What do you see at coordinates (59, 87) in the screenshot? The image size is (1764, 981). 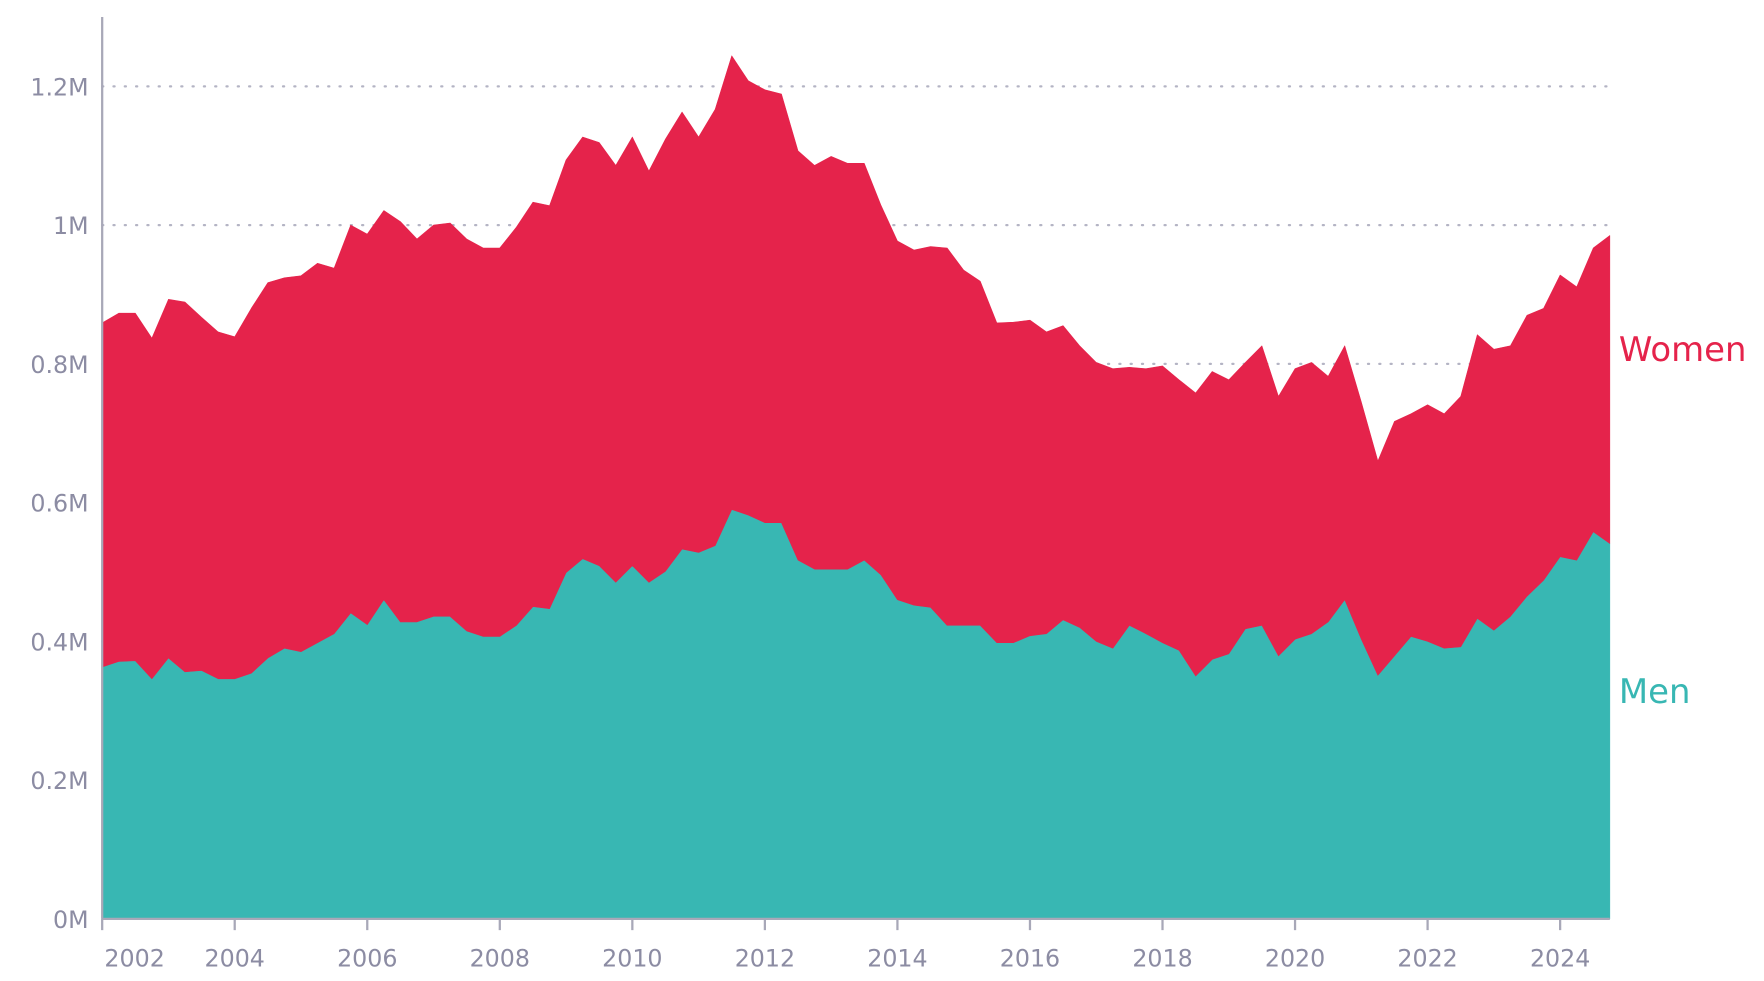 I see `y-tick-label: 1.2M` at bounding box center [59, 87].